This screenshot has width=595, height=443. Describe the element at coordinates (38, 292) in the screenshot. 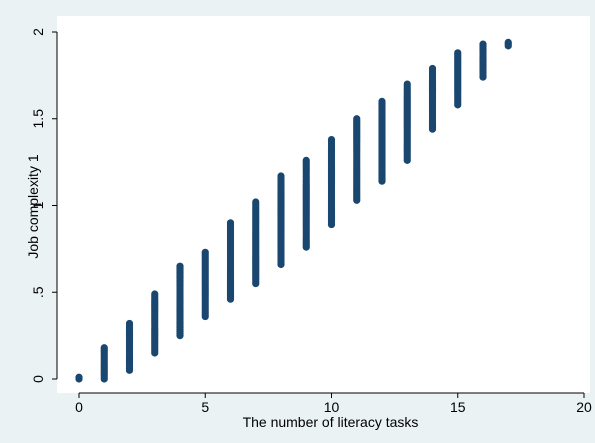

I see `y-tick-label: .5` at that location.